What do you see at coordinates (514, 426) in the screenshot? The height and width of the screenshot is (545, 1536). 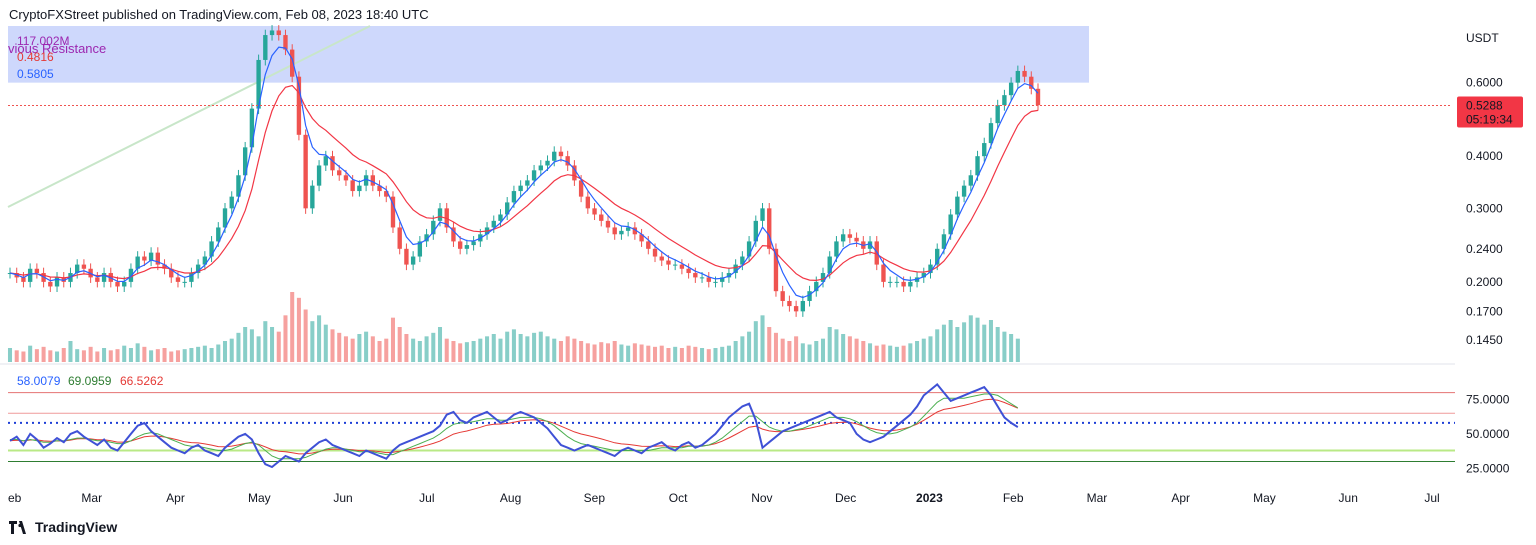 I see `rsi-ma-line` at bounding box center [514, 426].